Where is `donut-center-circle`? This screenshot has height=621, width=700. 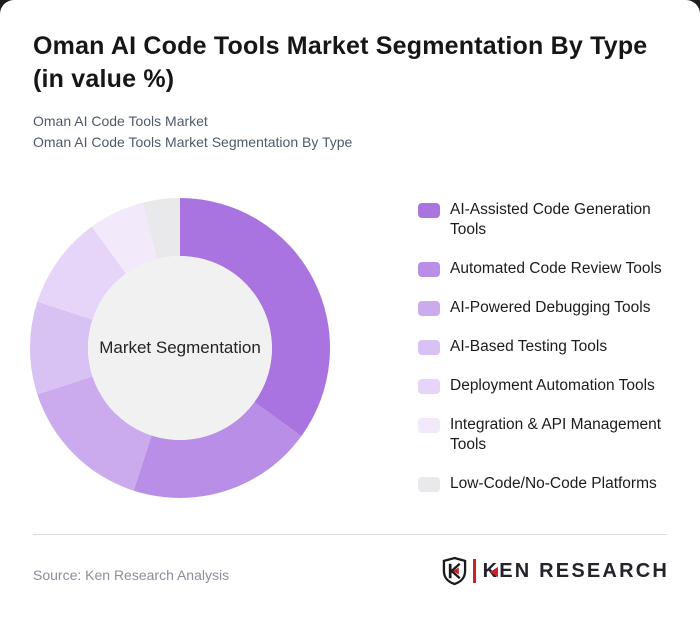
donut-center-circle is located at coordinates (180, 348).